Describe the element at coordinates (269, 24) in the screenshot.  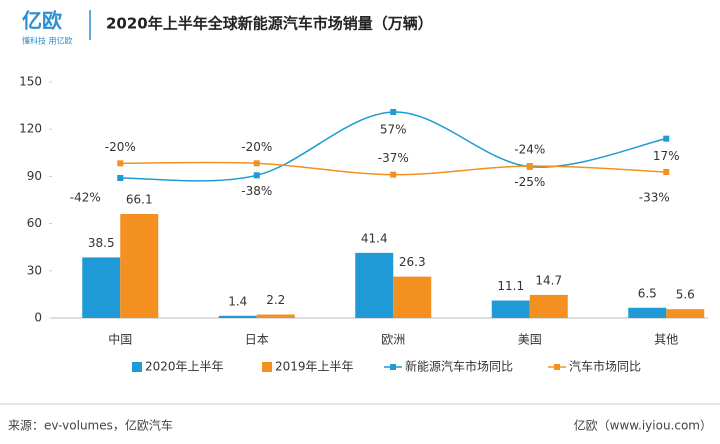
I see `chart-title: 2020年上半年全球新能源汽车市场销量（万辆）` at that location.